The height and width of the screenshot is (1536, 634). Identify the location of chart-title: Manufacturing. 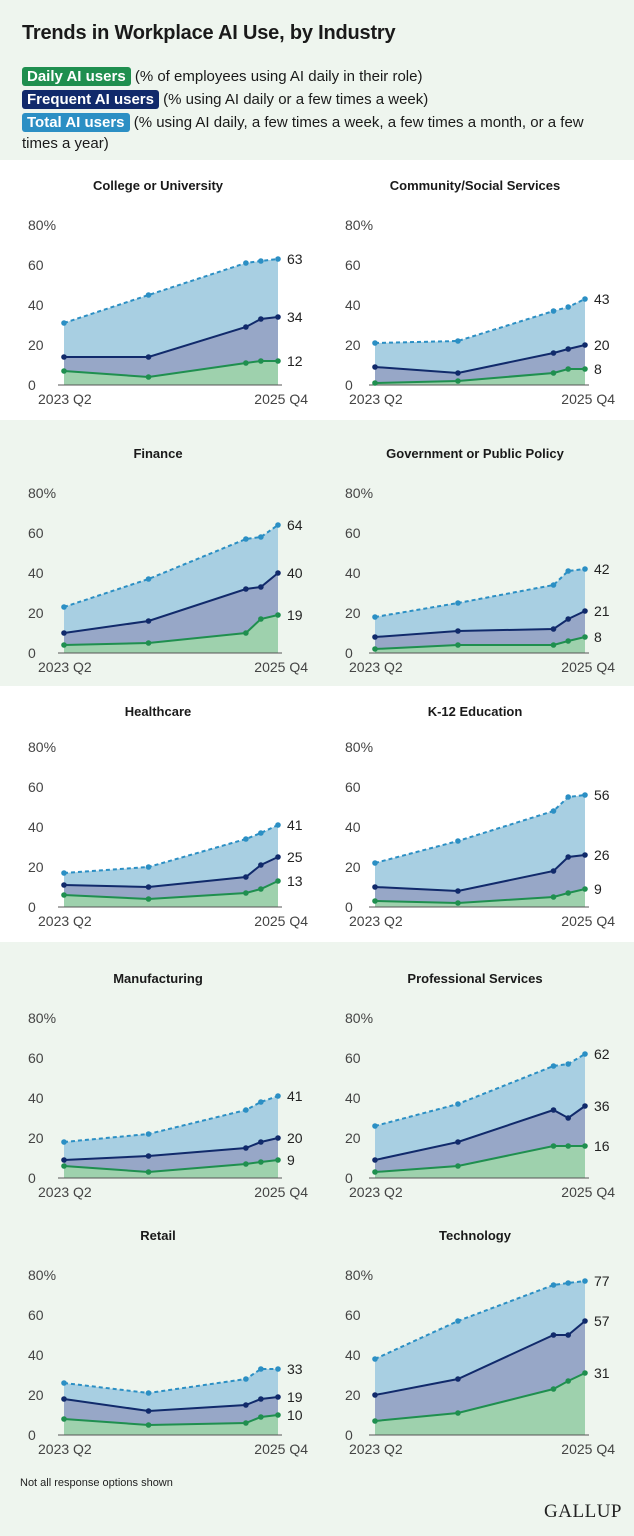
(158, 978).